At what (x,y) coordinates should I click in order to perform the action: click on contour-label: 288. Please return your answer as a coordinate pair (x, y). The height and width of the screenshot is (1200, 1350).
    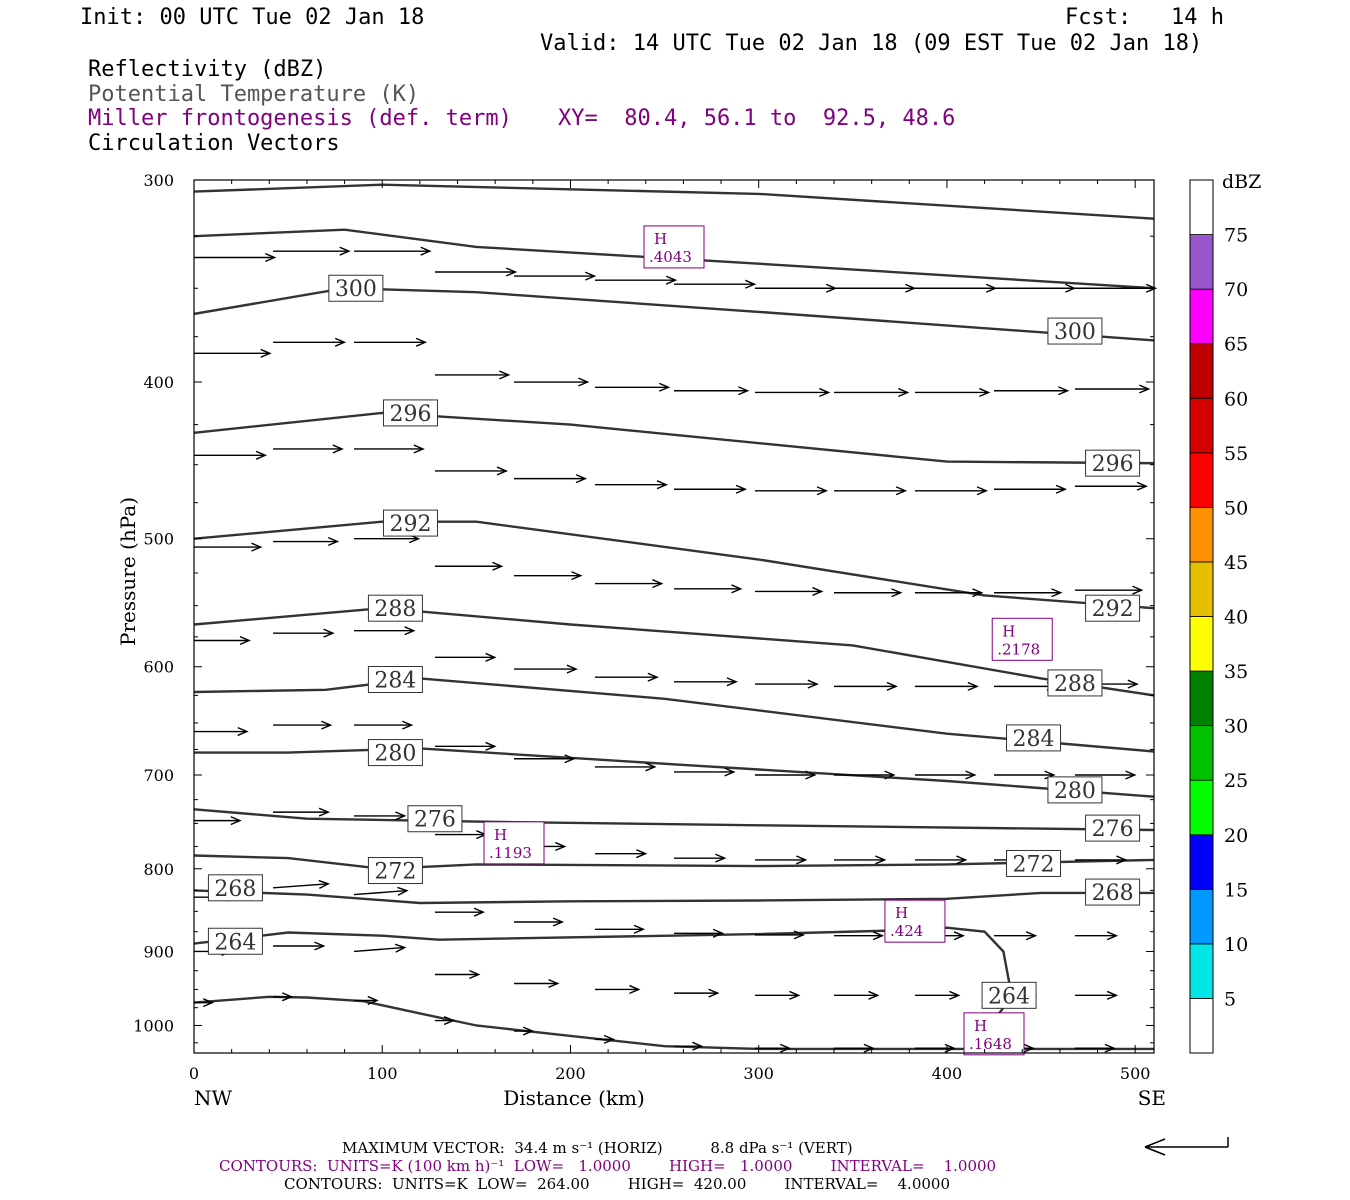
    Looking at the image, I should click on (395, 609).